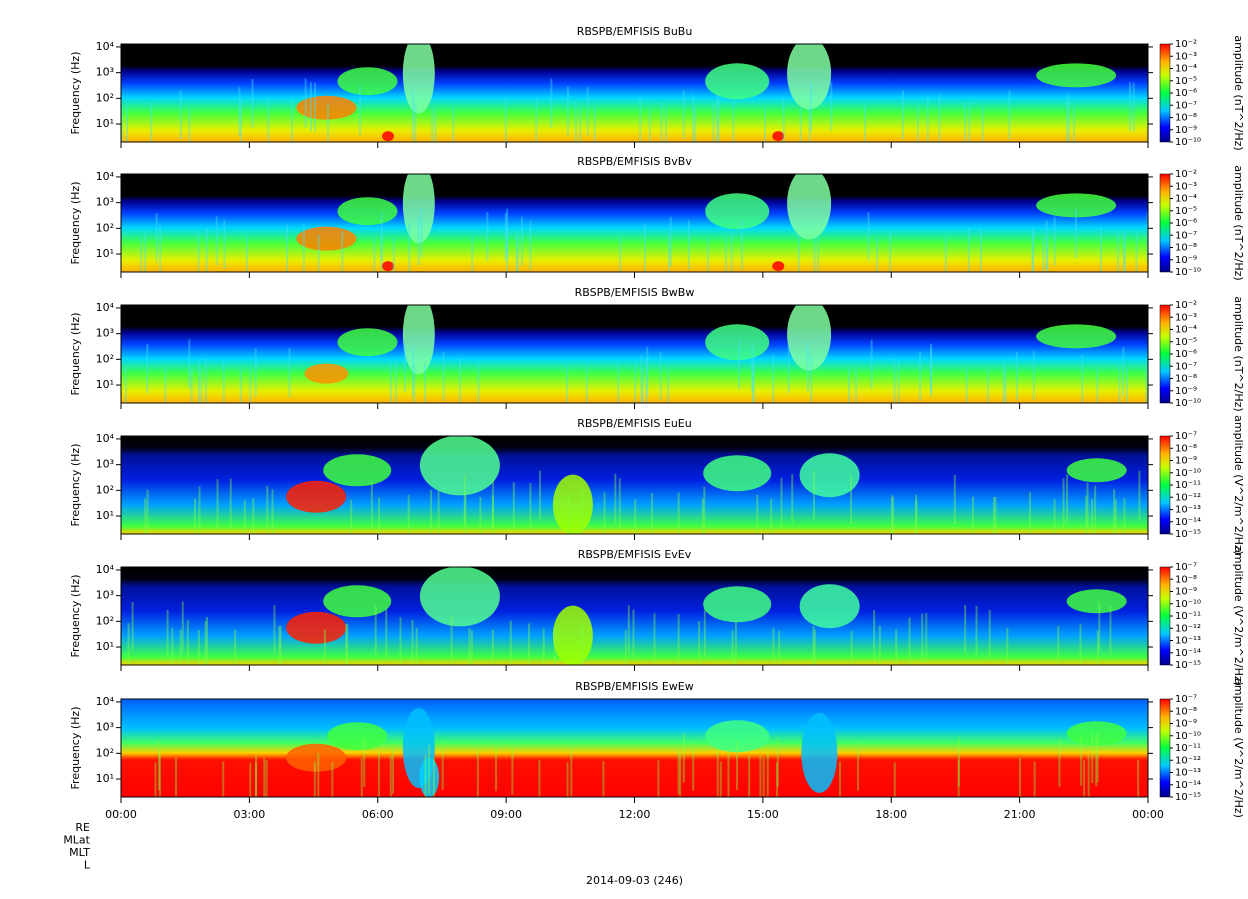 The image size is (1248, 899). Describe the element at coordinates (1188, 497) in the screenshot. I see `colorbar-tick-label: 10⁻¹²` at that location.